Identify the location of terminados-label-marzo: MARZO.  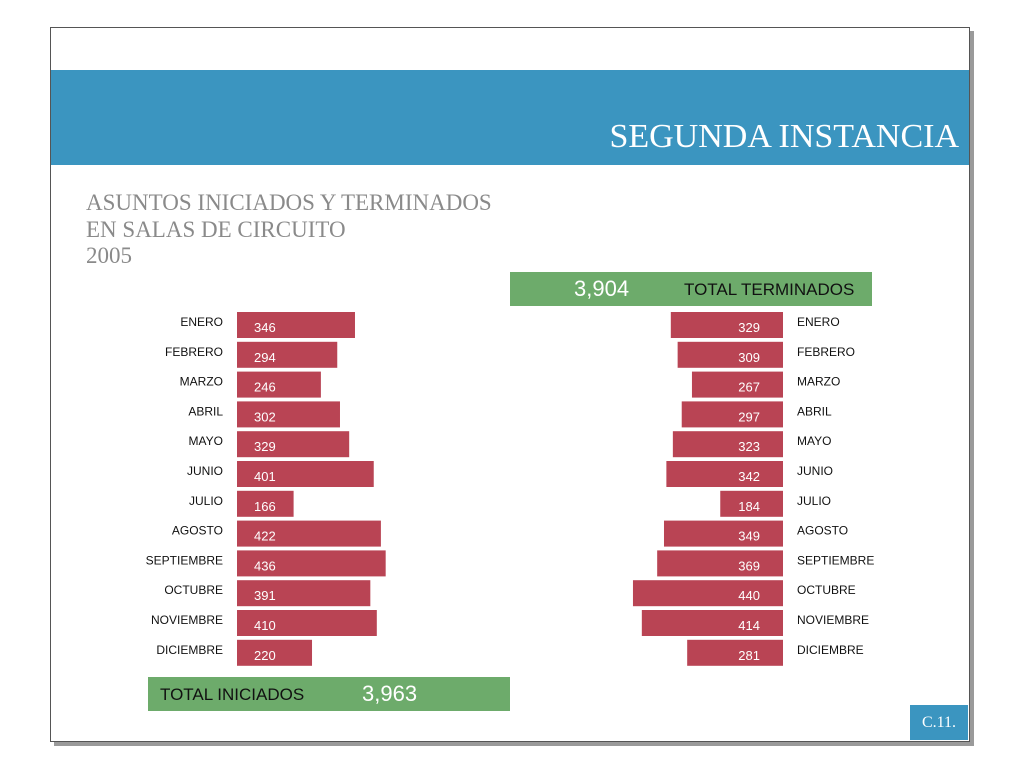
(818, 382).